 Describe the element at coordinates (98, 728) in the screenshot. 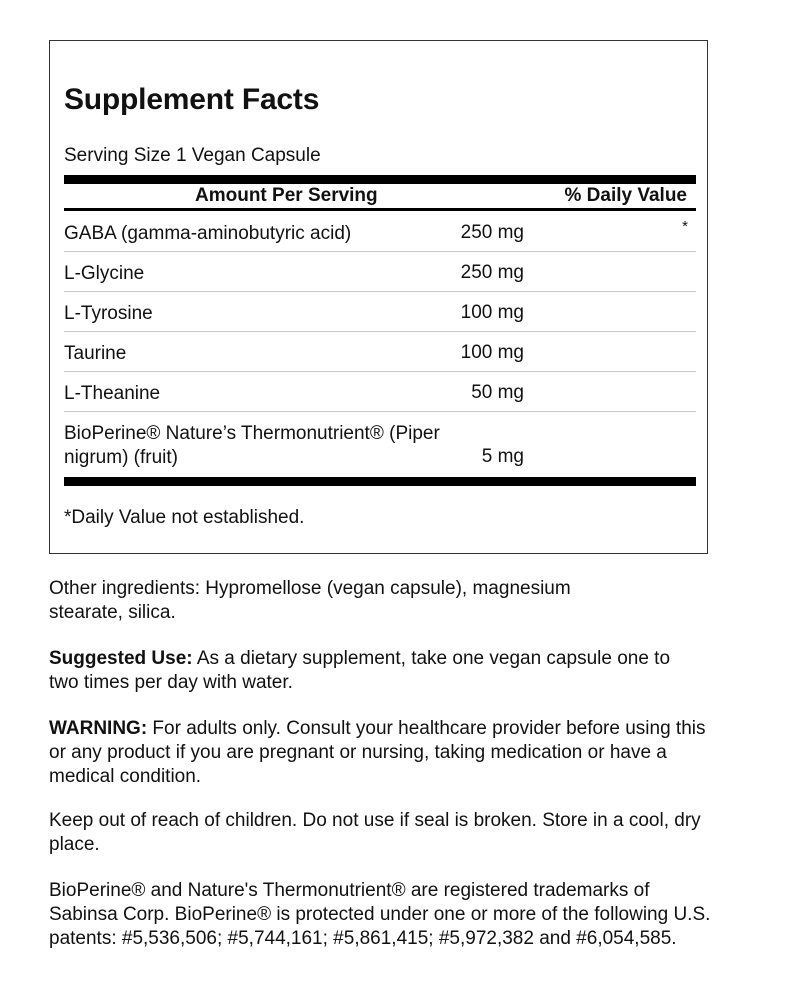

I see `warning-label: WARNING:` at that location.